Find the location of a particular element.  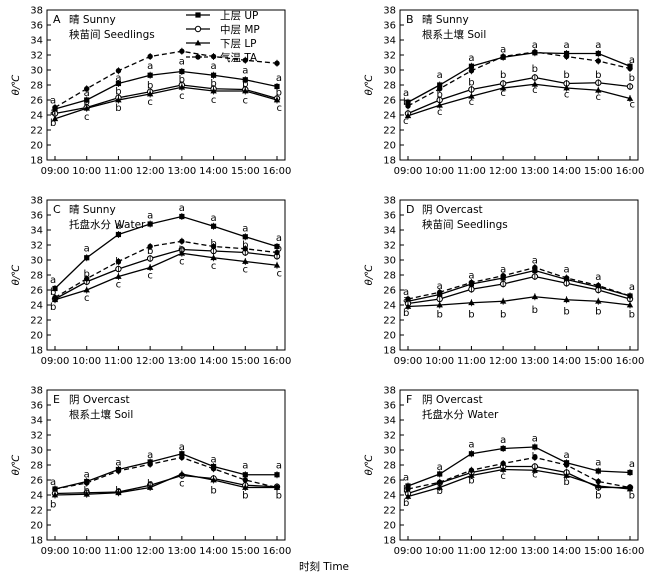

panel-letter: F is located at coordinates (409, 399).